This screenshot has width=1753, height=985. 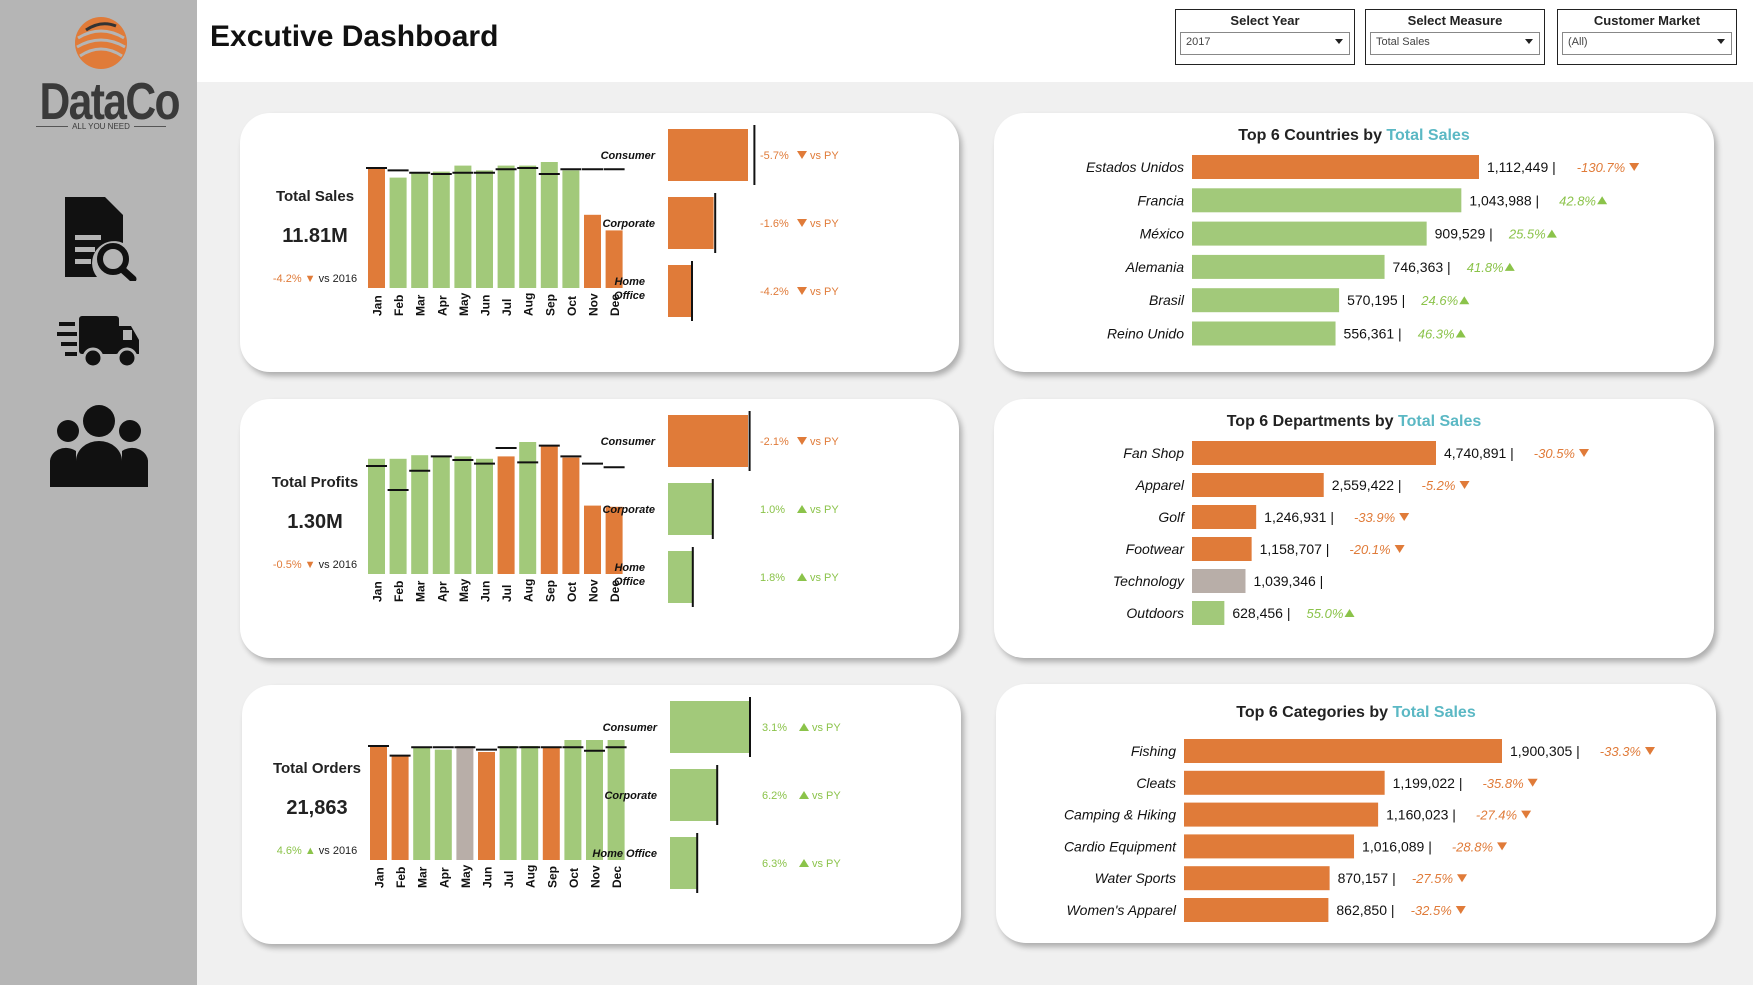 I want to click on nav-reports, so click(x=98, y=238).